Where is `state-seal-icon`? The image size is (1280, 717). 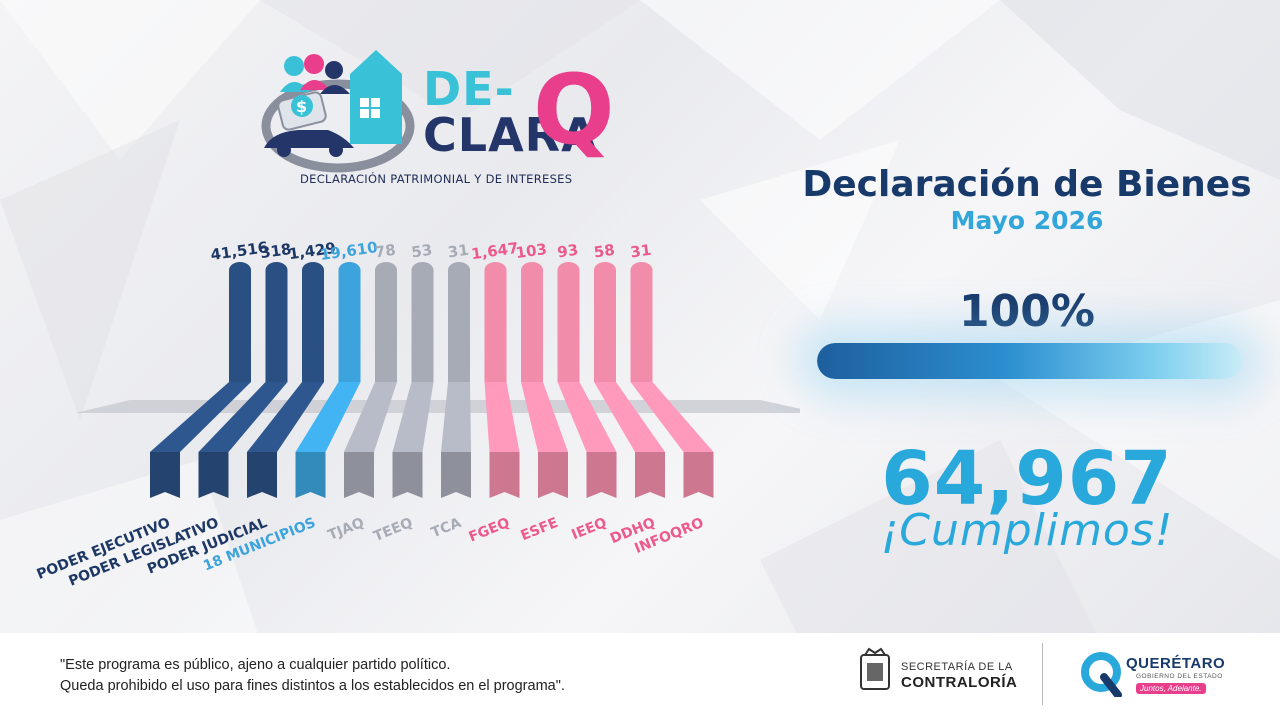 state-seal-icon is located at coordinates (875, 668).